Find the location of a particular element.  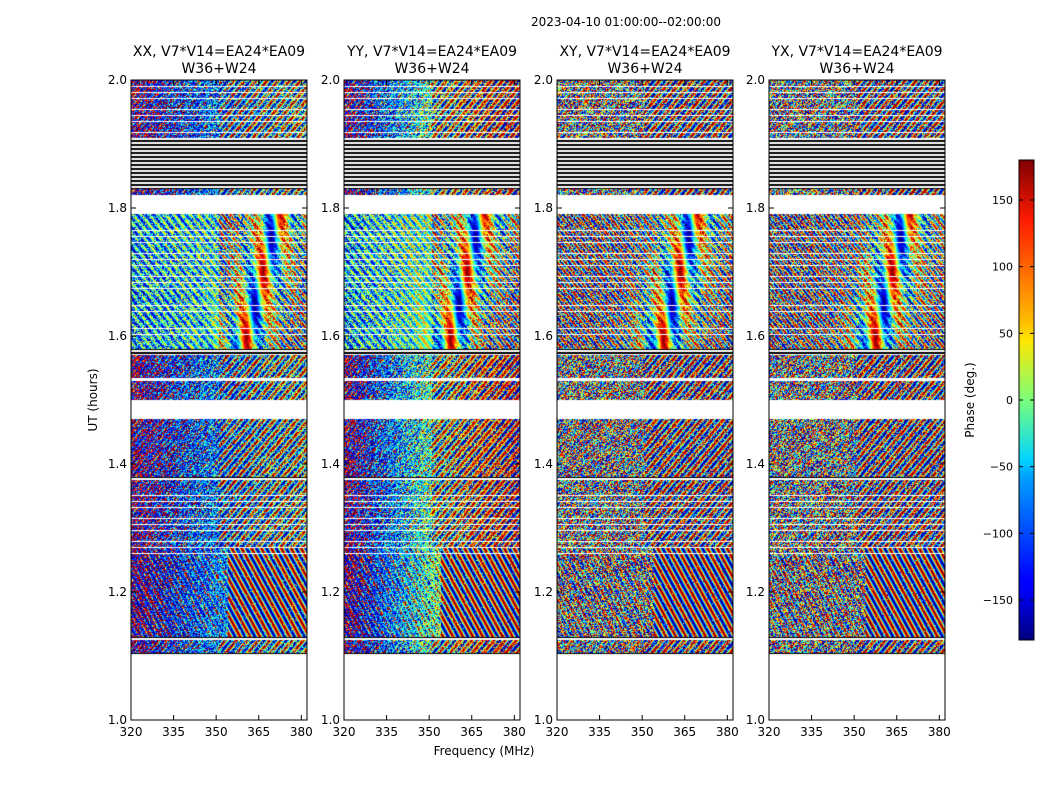

colorbar: 150 100 50 0 −50 −100 −150 Phase (deg.) is located at coordinates (999, 400).